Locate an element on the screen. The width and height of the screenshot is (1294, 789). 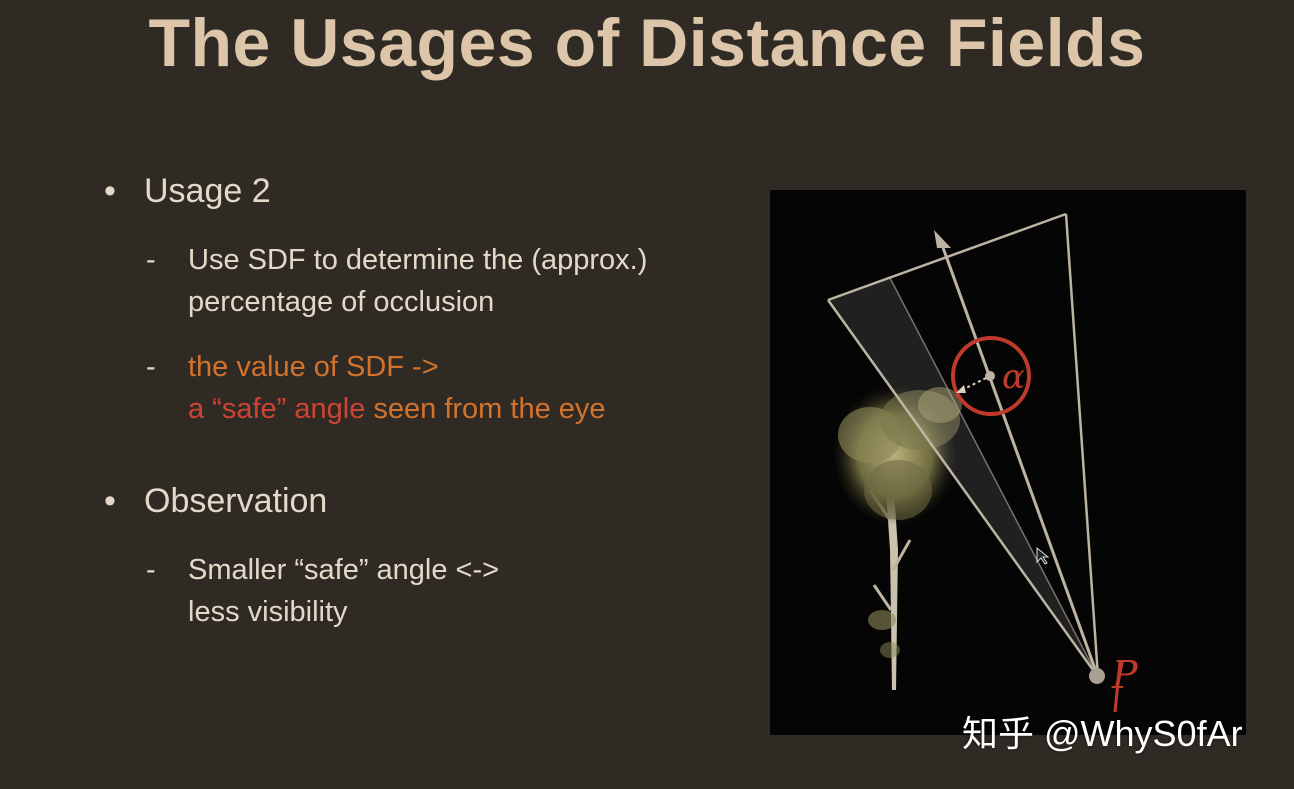
point-label: P is located at coordinates (1125, 675).